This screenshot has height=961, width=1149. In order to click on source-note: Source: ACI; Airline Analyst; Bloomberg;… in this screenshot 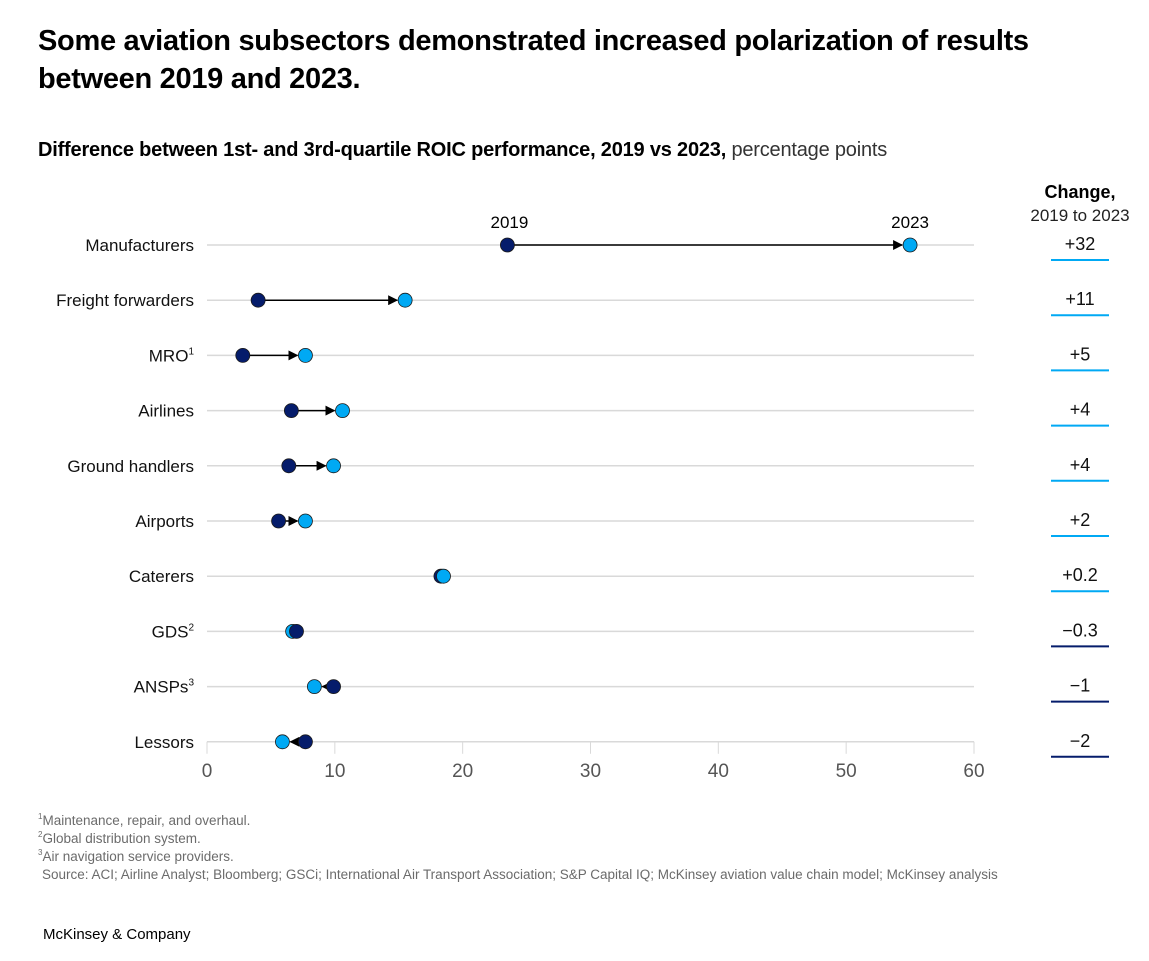, I will do `click(520, 874)`.